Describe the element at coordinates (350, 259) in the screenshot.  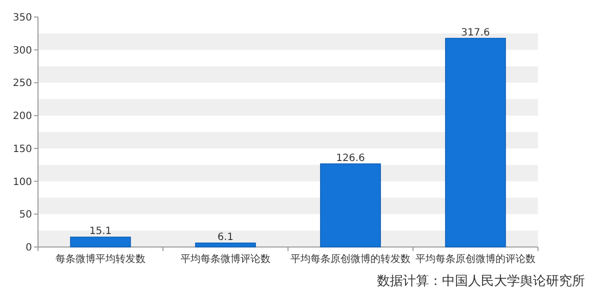
I see `x-tick-label: 平均每条原创微博的转发数` at that location.